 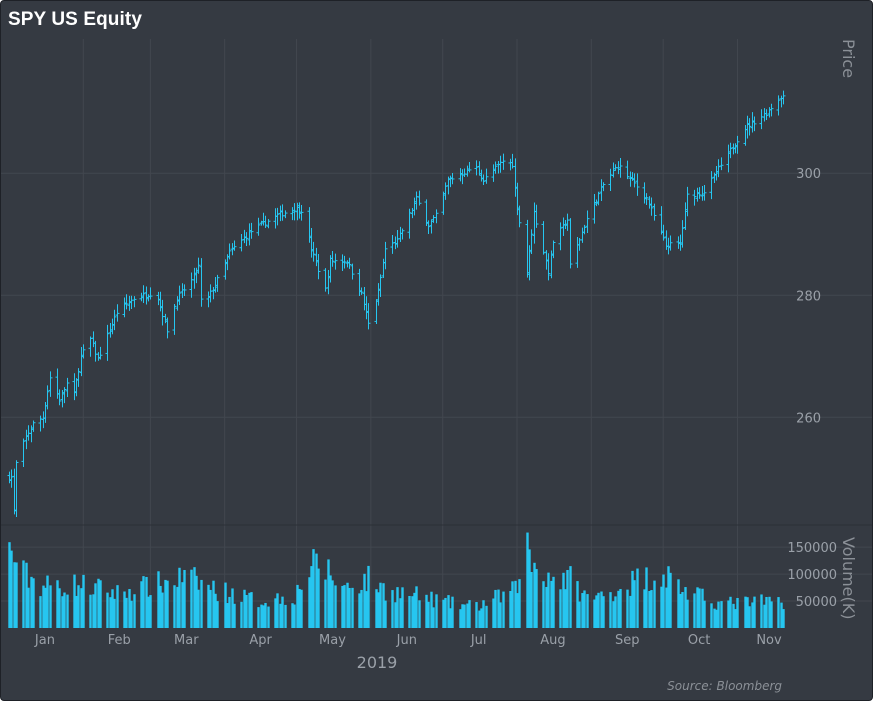 What do you see at coordinates (699, 640) in the screenshot?
I see `month-tick-label: Oct` at bounding box center [699, 640].